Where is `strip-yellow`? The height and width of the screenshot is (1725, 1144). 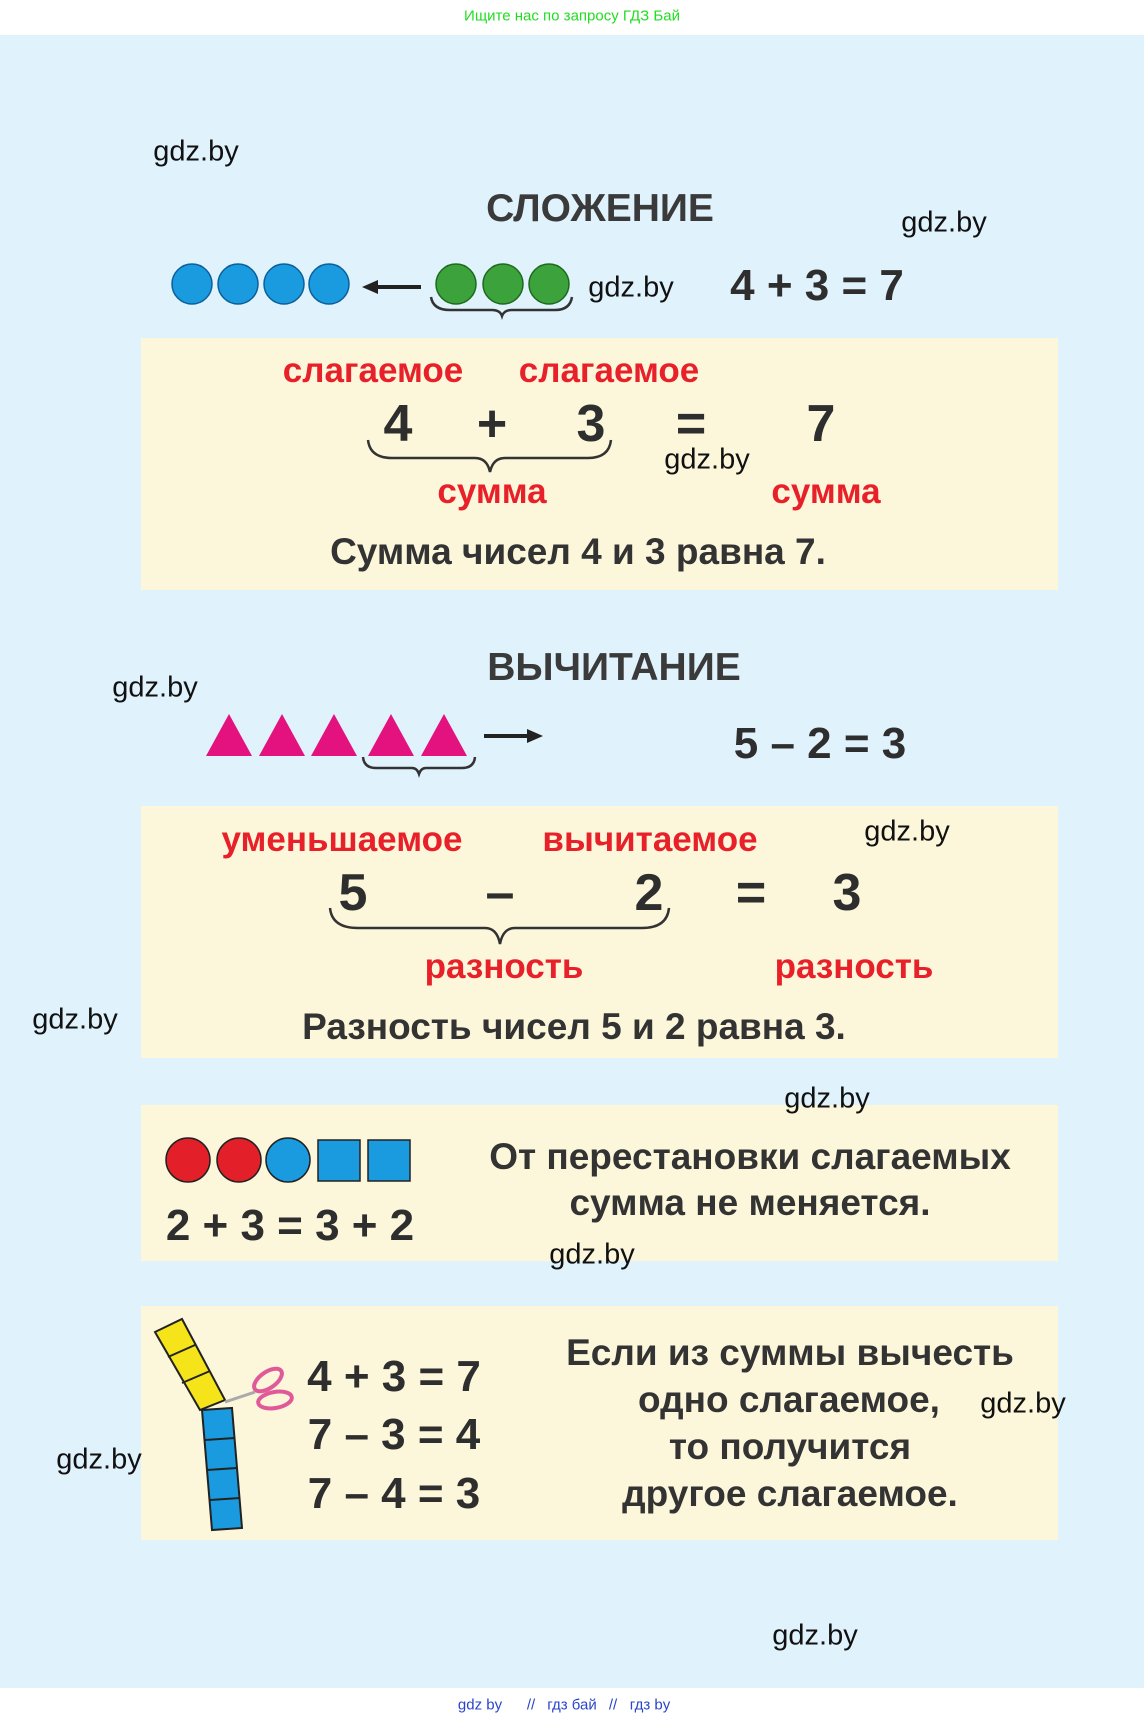
strip-yellow is located at coordinates (190, 1364).